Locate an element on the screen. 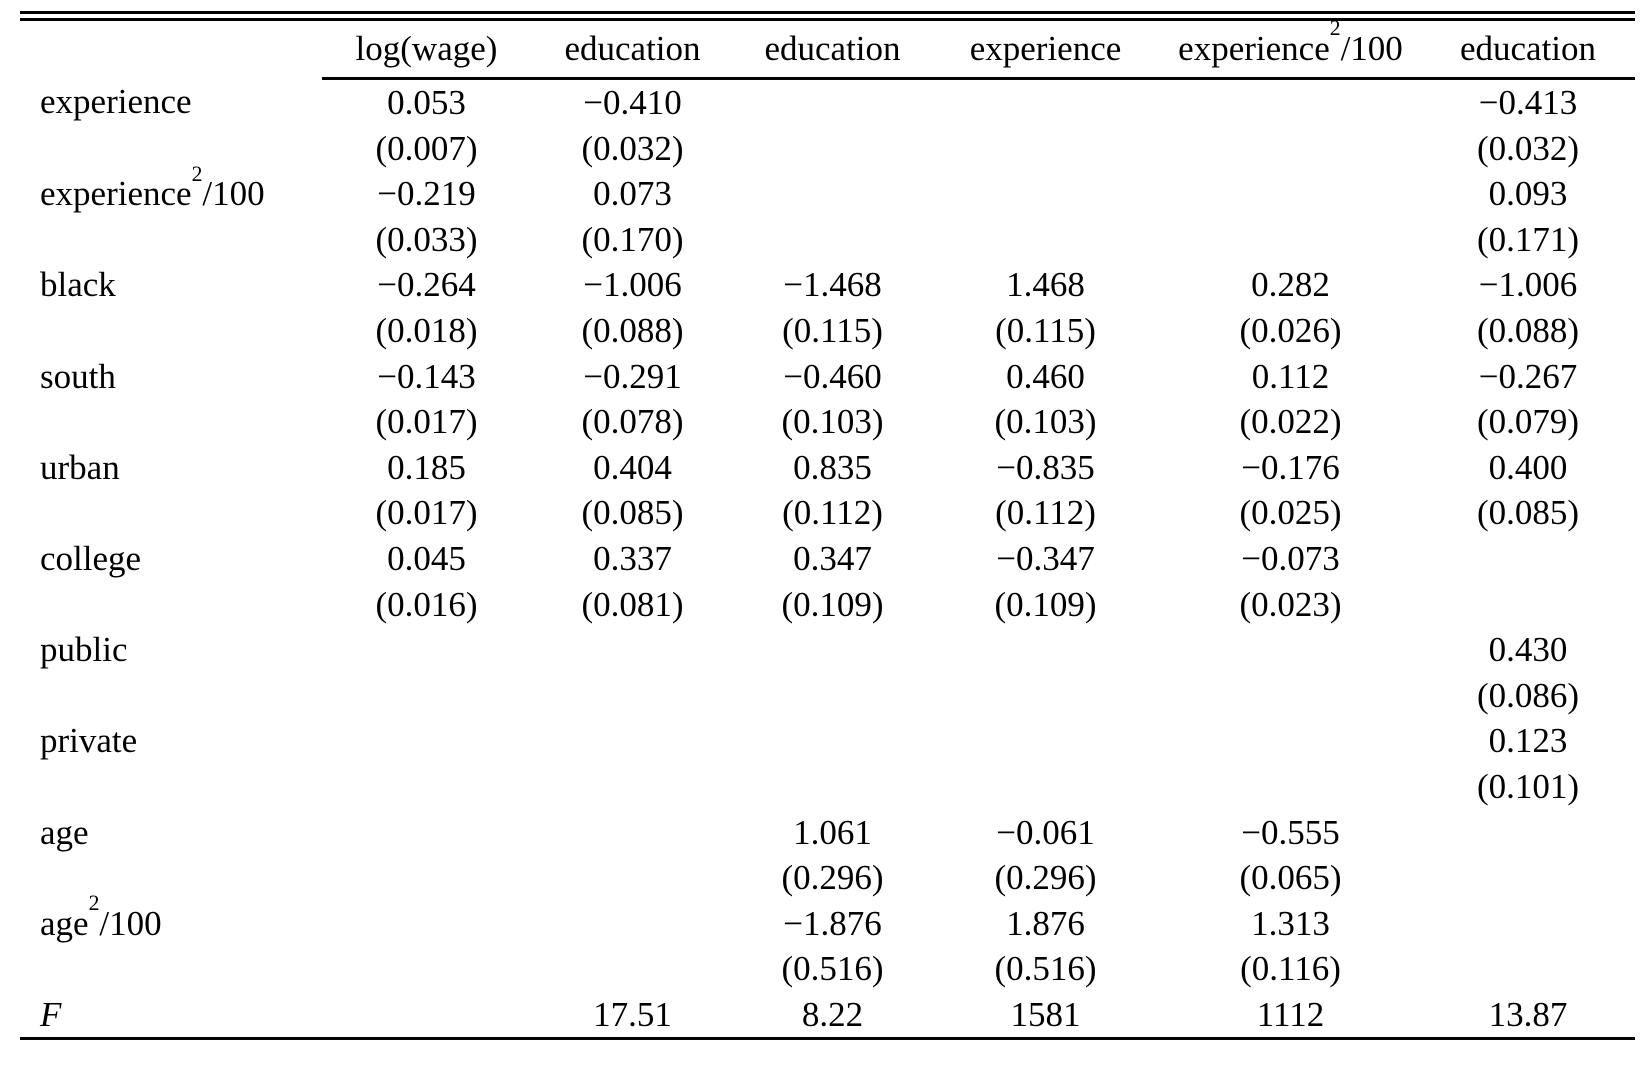 The height and width of the screenshot is (1068, 1650). standard-error-value: (0.007) is located at coordinates (426, 148).